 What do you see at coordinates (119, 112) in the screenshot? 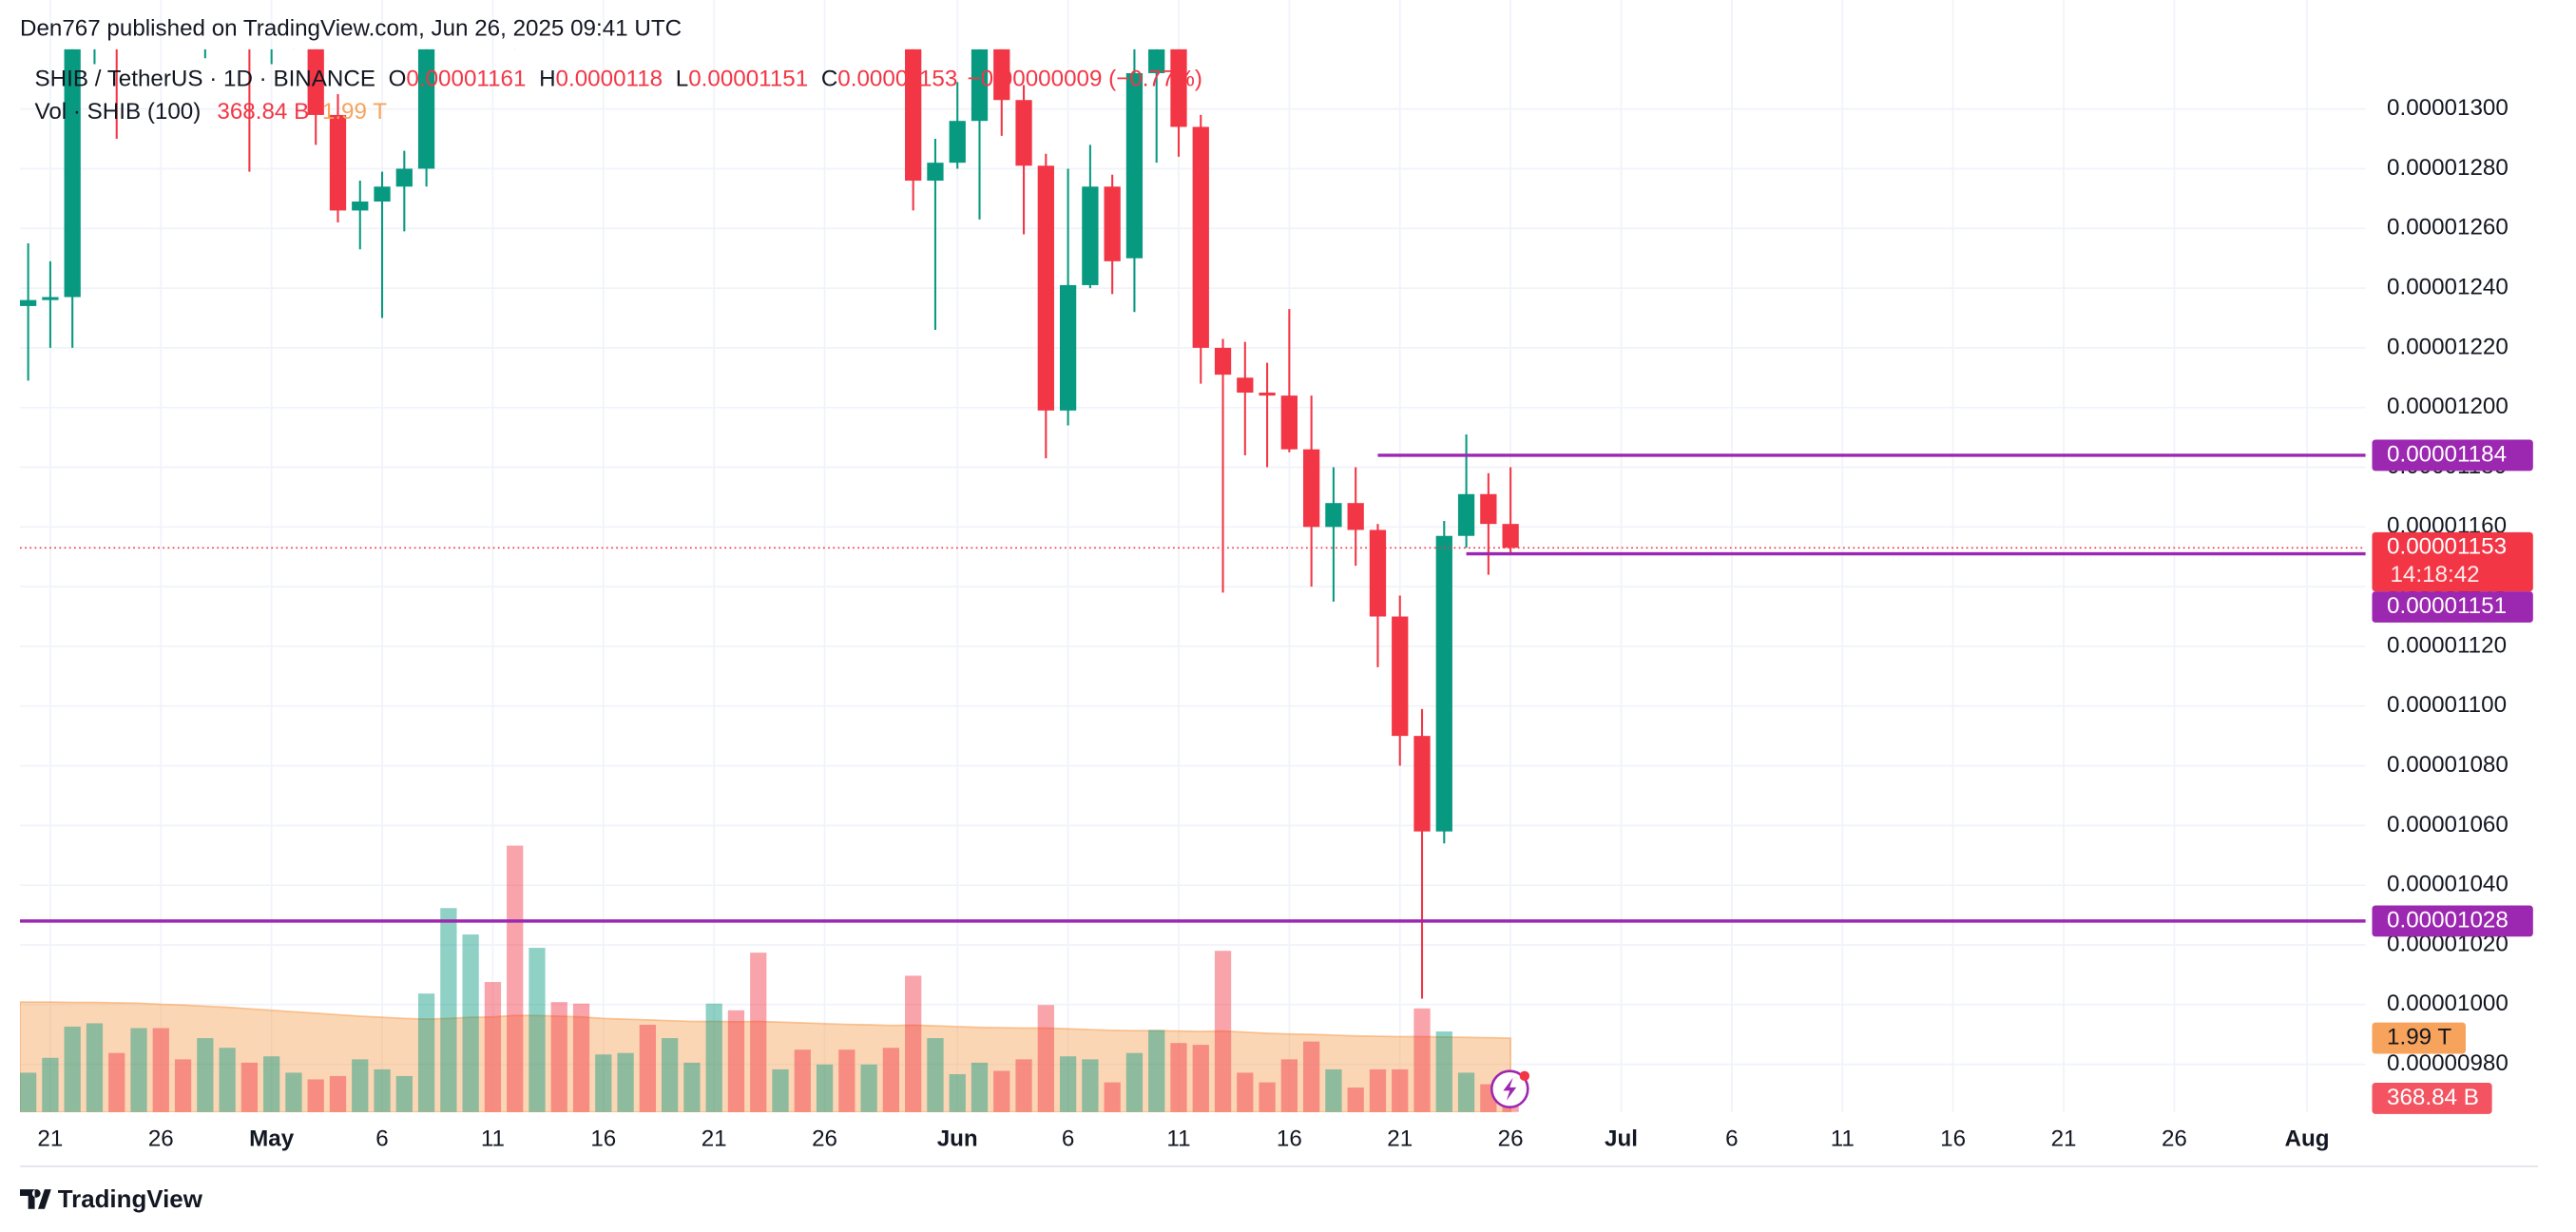
I see `volume-title: Vol · SHIB (100)` at bounding box center [119, 112].